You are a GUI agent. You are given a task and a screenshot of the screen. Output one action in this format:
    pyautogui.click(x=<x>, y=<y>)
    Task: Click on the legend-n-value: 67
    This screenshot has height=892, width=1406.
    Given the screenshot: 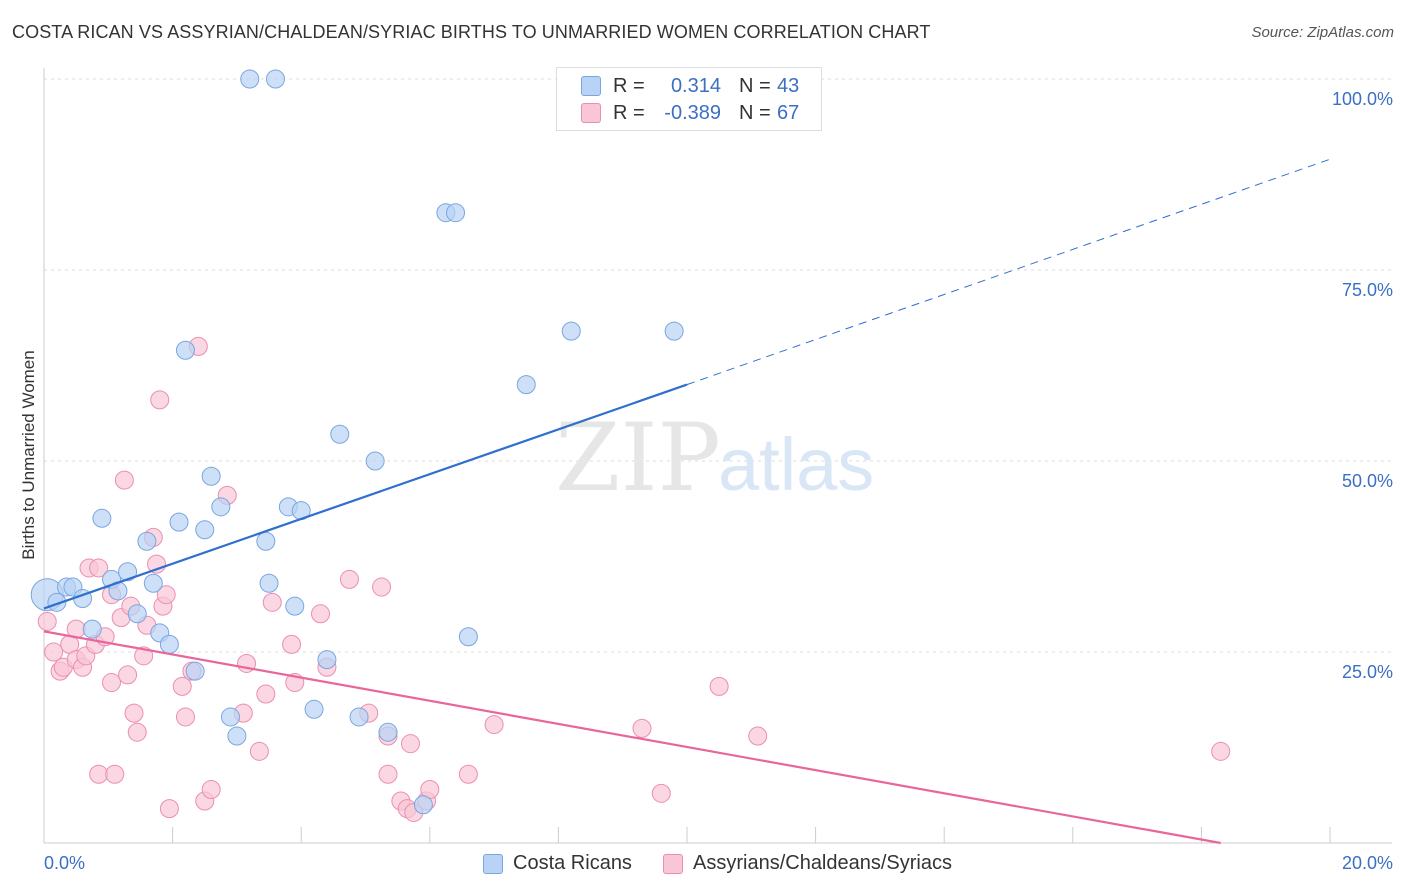 What is the action you would take?
    pyautogui.click(x=788, y=112)
    